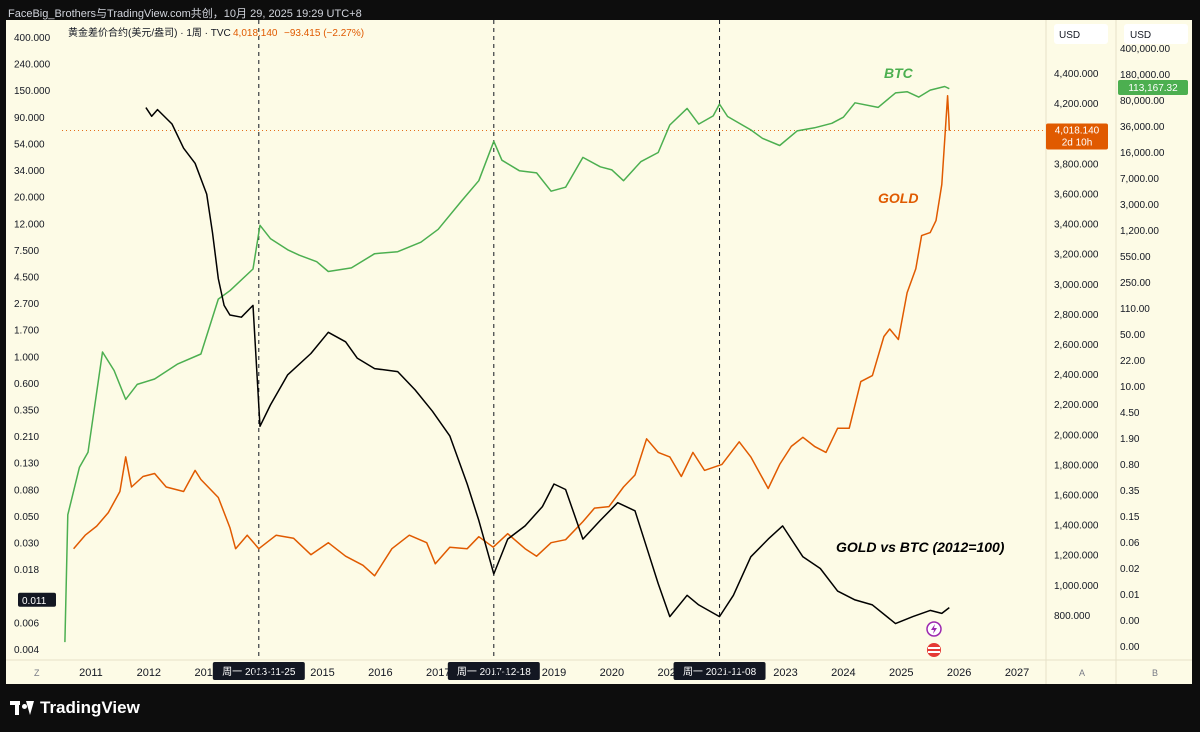 The height and width of the screenshot is (732, 1200). What do you see at coordinates (1130, 569) in the screenshot?
I see `btc-axis-tick-label: 0.02` at bounding box center [1130, 569].